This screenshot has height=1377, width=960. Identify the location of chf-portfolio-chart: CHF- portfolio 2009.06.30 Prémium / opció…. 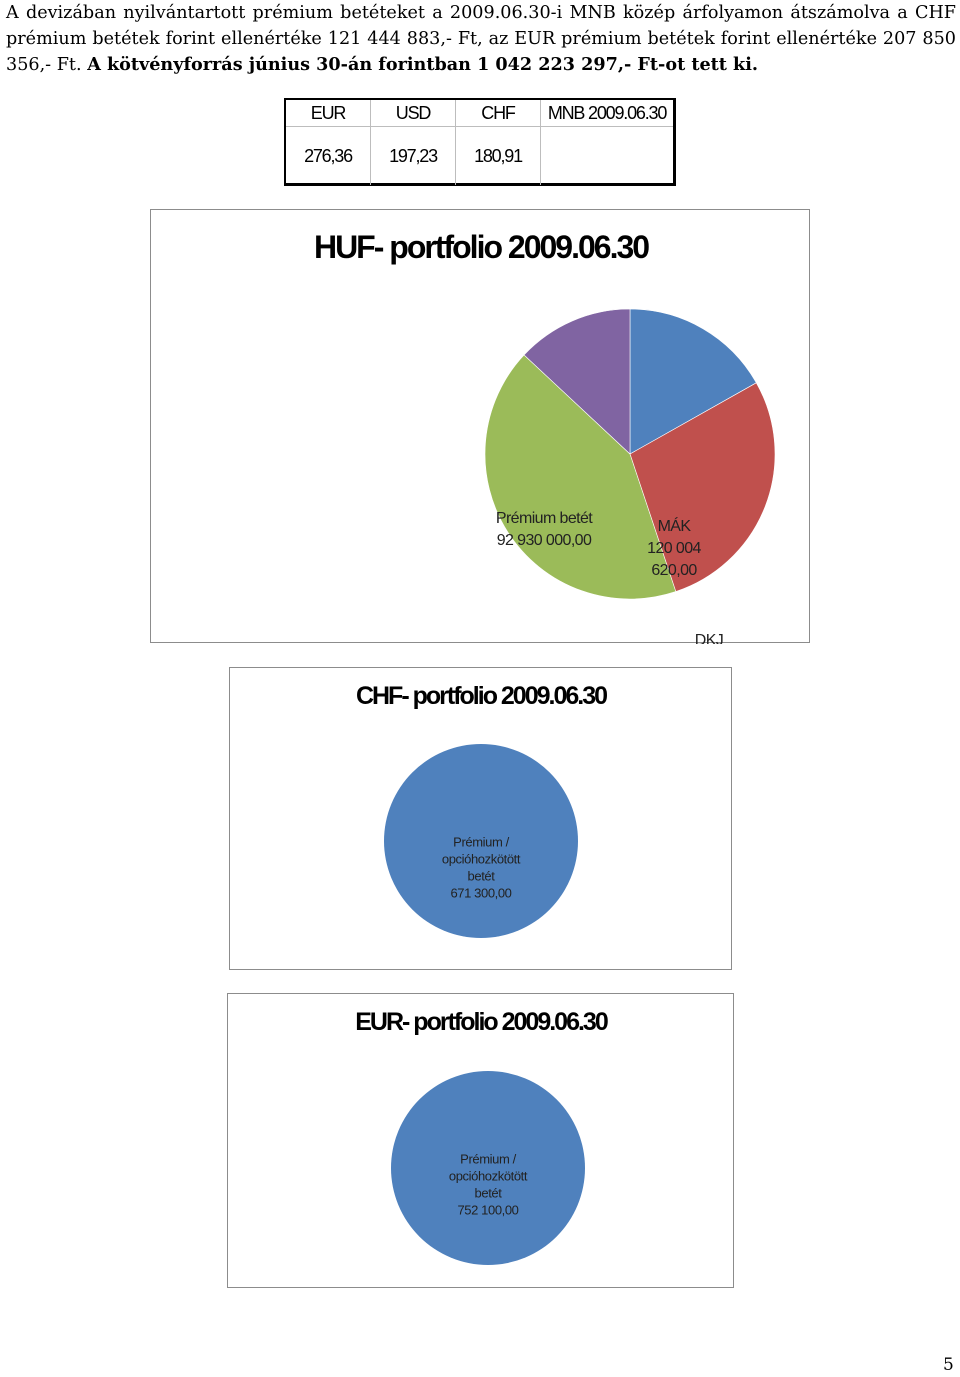
(480, 818).